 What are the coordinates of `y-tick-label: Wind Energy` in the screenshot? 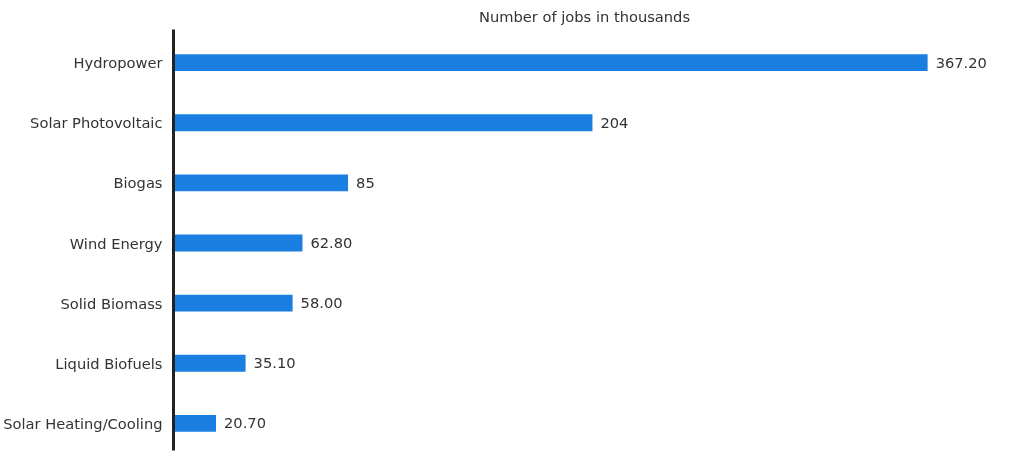 It's located at (116, 243).